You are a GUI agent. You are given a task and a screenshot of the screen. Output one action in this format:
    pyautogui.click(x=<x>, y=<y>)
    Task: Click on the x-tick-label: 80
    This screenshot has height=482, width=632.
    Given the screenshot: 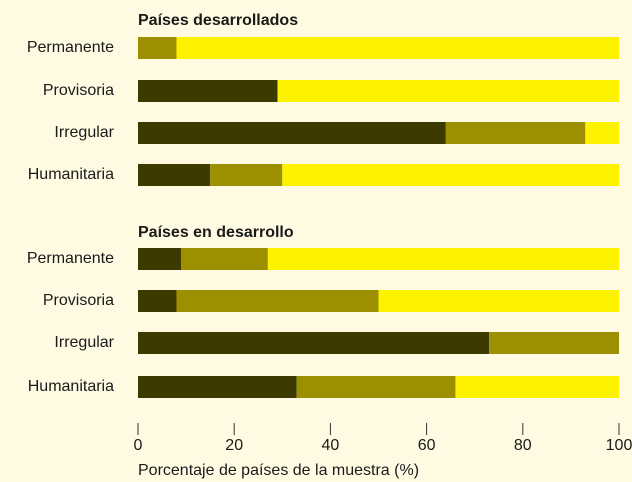 What is the action you would take?
    pyautogui.click(x=523, y=445)
    